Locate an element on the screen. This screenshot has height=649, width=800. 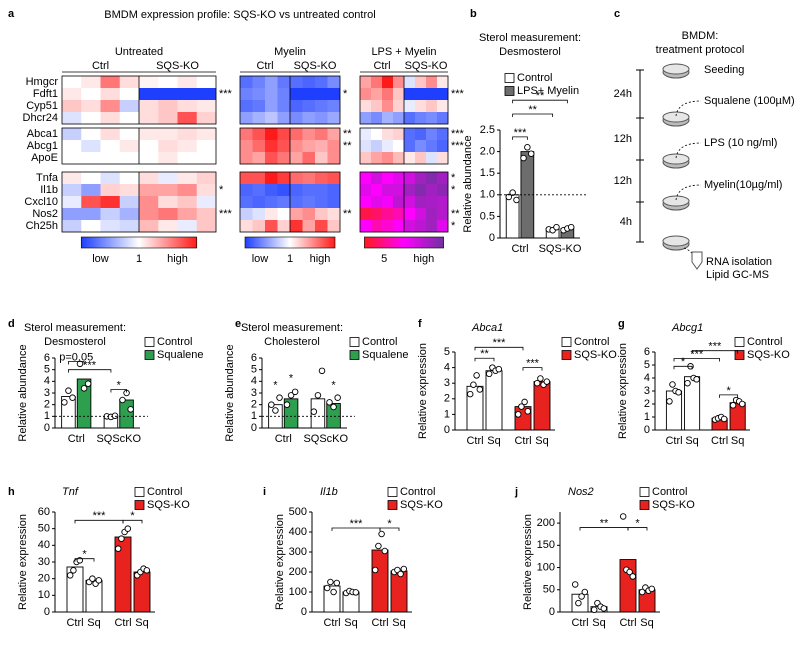
y-tick-label: 0 is located at coordinates (447, 430).